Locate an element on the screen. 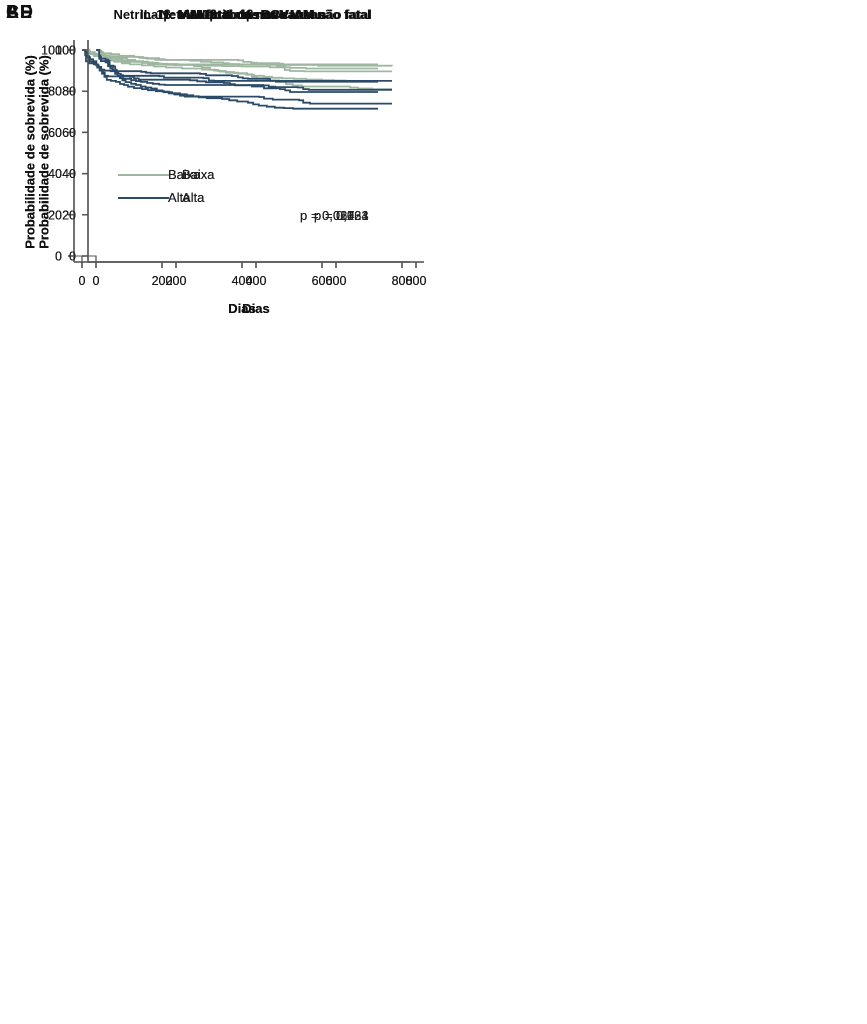 The height and width of the screenshot is (1024, 867). axes: 0 20 40 60 80 100 0 200 400 600 800 is located at coordinates (240, 164).